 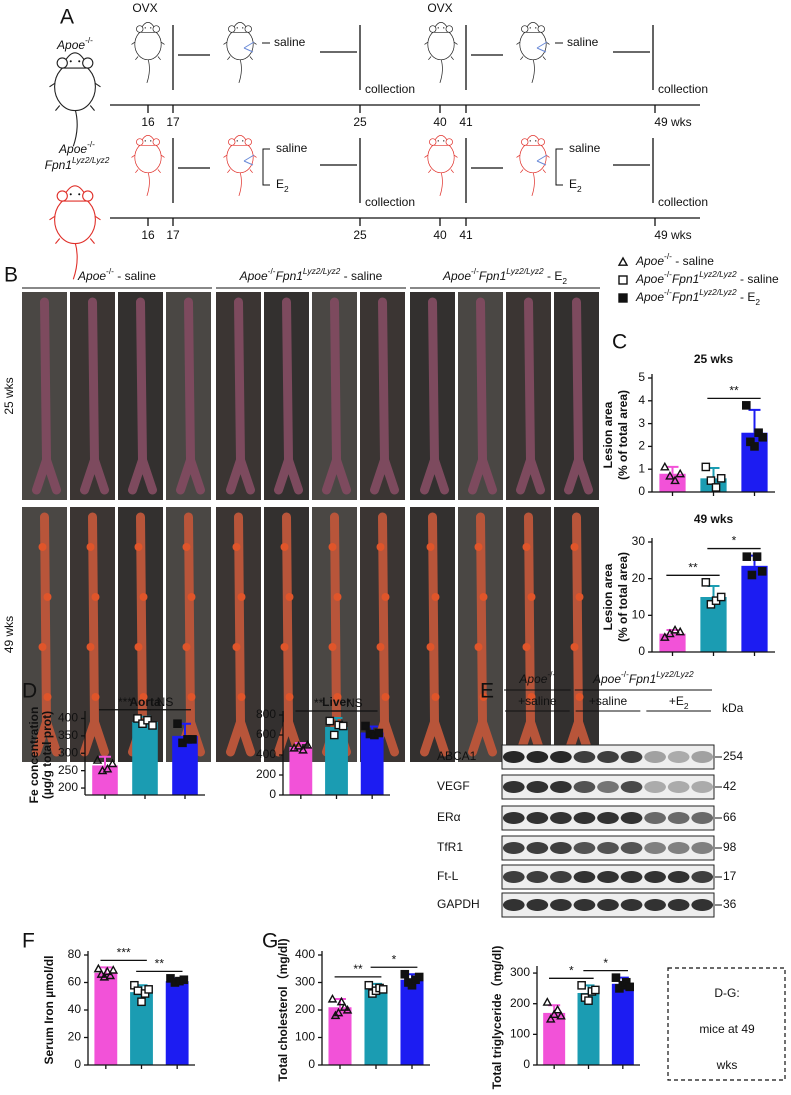 What do you see at coordinates (336, 702) in the screenshot?
I see `chart-title: Liver` at bounding box center [336, 702].